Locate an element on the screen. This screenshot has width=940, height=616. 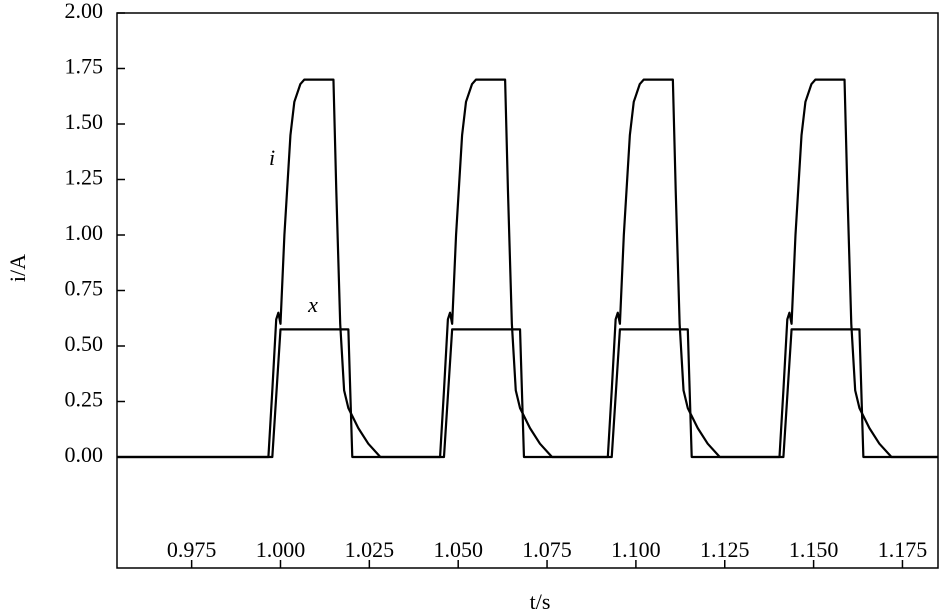
y-tick-label: 0.75 is located at coordinates (84, 288).